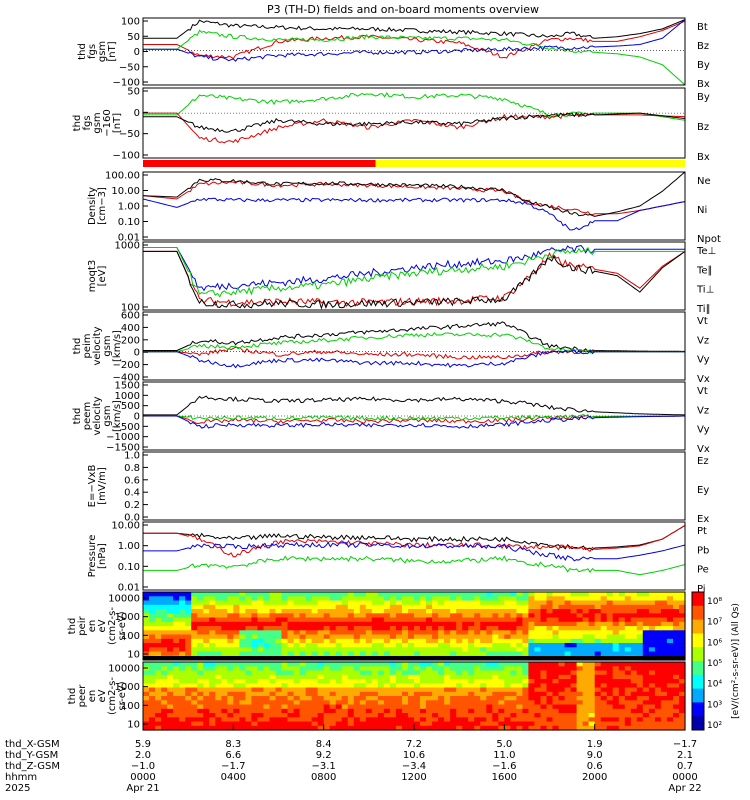  What do you see at coordinates (92, 486) in the screenshot?
I see `y-axis-label: E=−VxB` at bounding box center [92, 486].